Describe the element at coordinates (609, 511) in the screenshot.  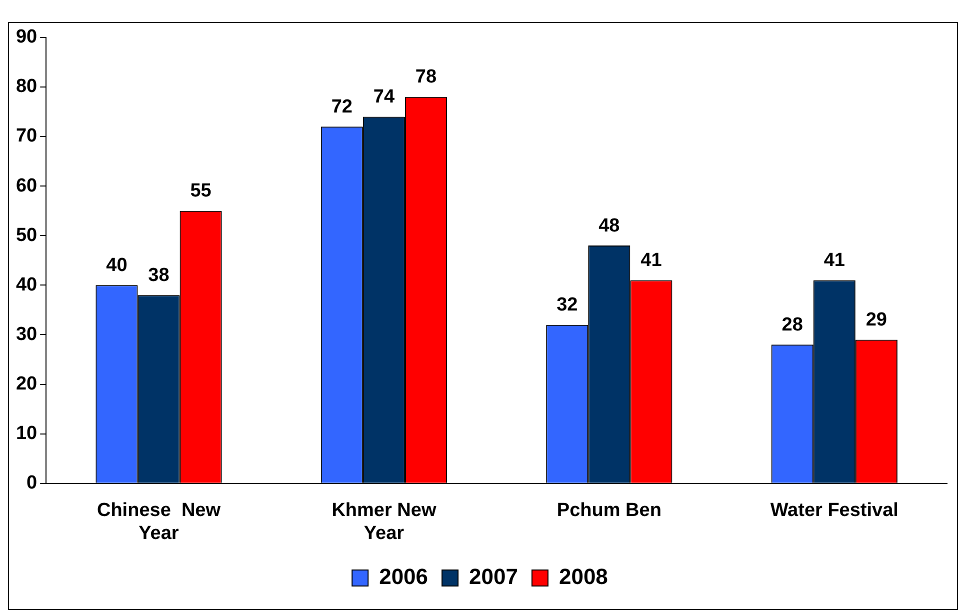
I see `x-tick-label: Pchum Ben` at that location.